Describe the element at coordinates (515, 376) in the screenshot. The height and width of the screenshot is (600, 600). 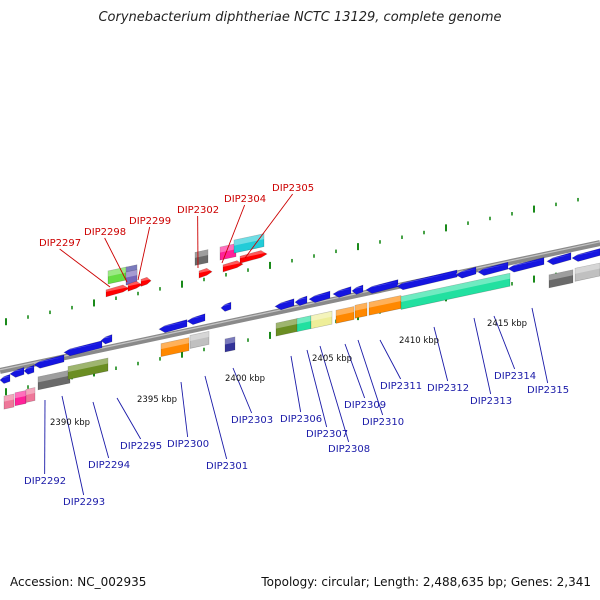
I see `gene-label-reverse: DIP2314` at that location.